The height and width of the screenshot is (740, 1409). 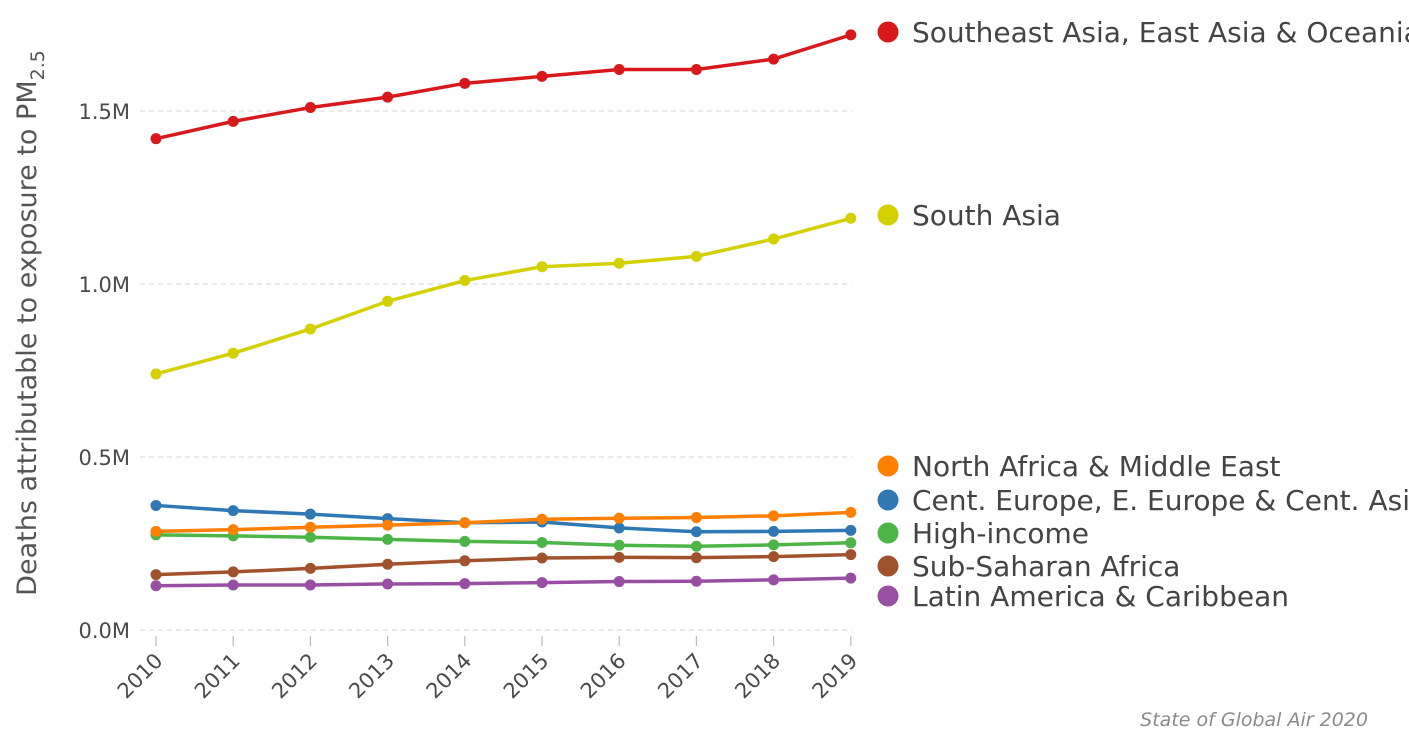 I want to click on y-tick-label: 0.5M, so click(x=104, y=458).